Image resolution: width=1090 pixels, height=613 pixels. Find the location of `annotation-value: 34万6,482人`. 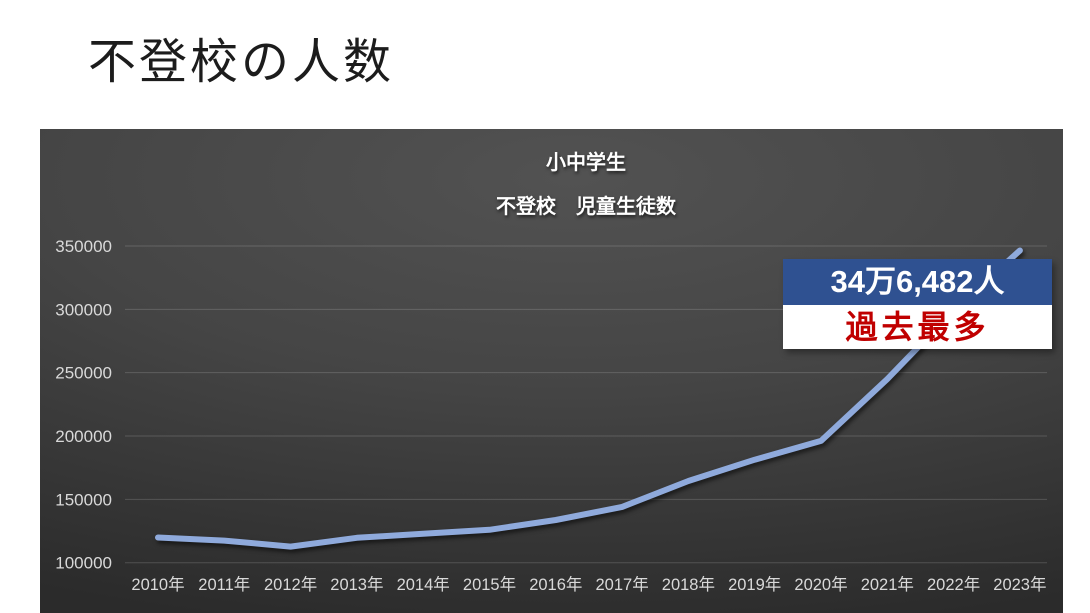

annotation-value: 34万6,482人 is located at coordinates (917, 282).